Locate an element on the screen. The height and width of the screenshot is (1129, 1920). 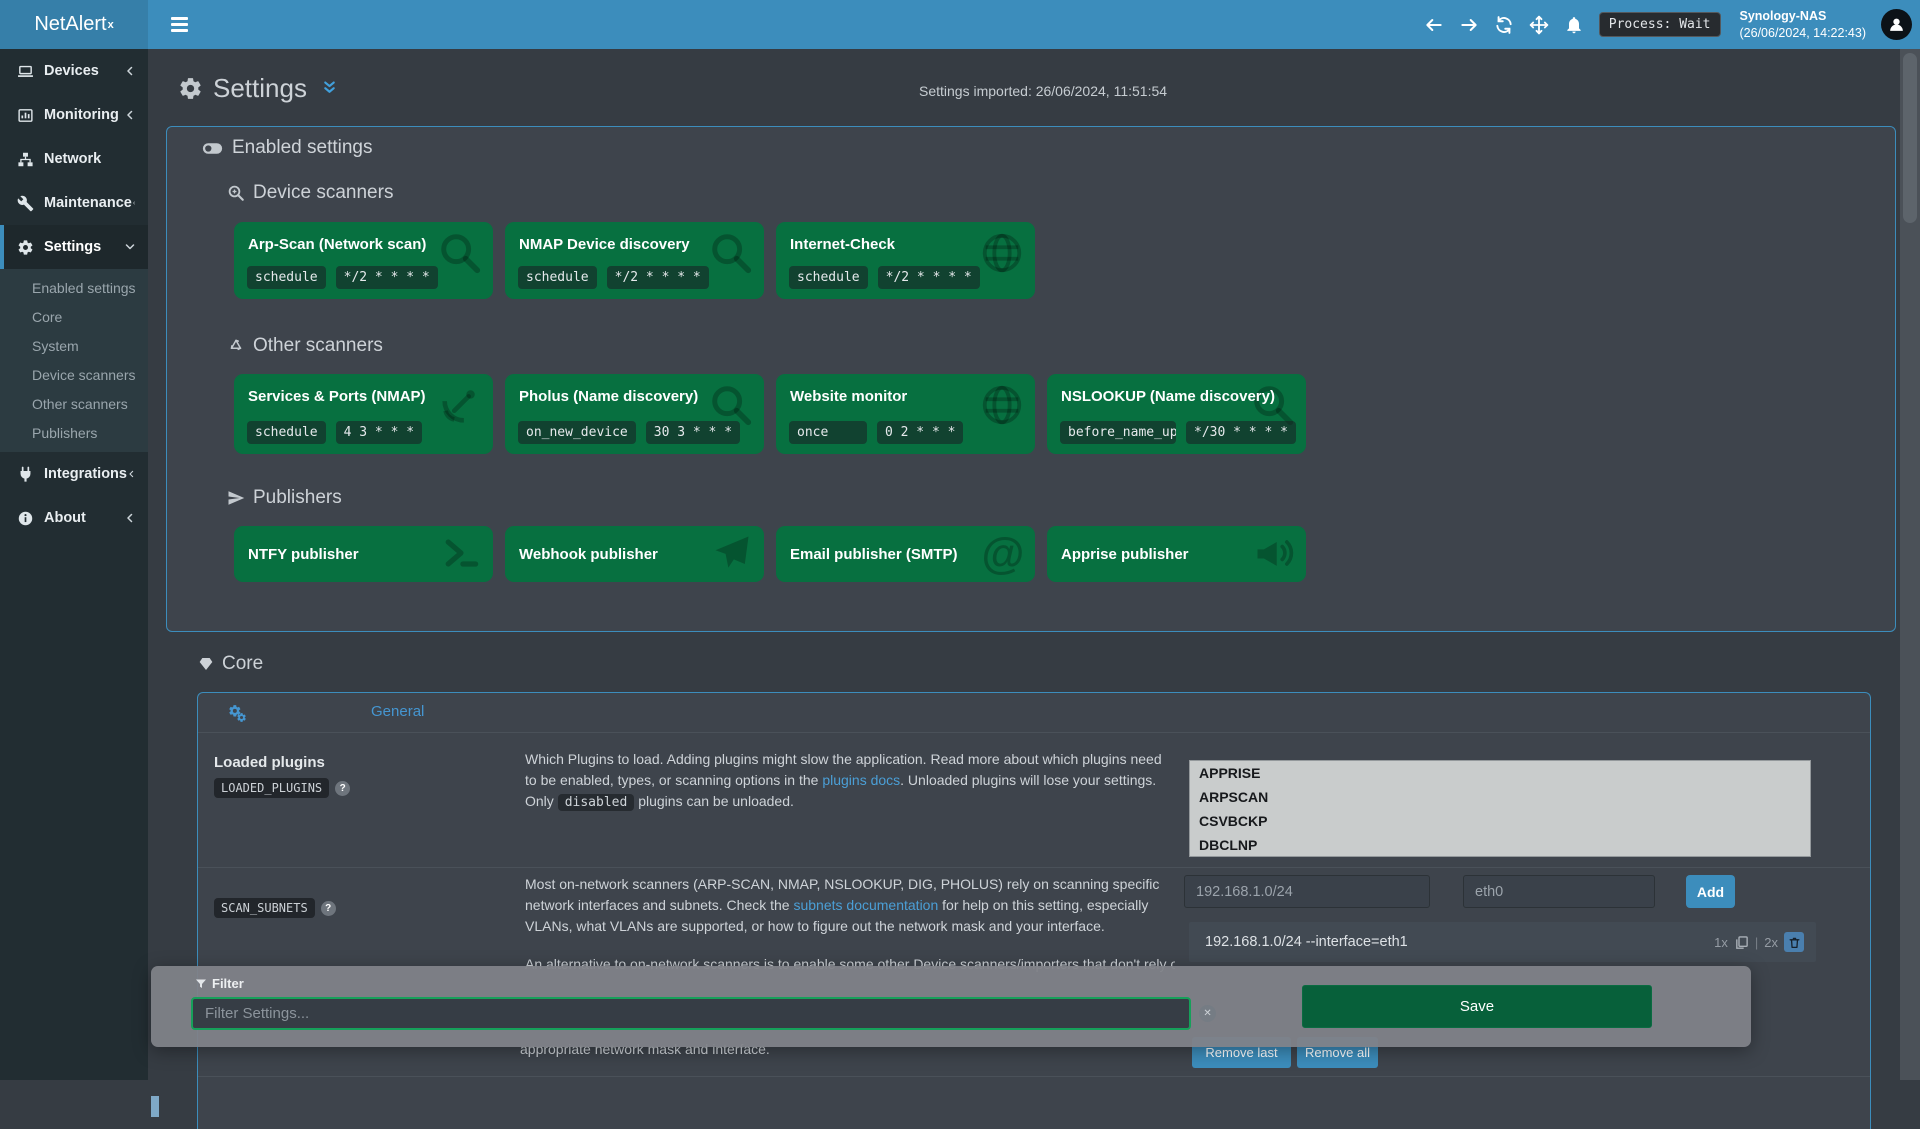
sidebar-item-monitoring: Monitoring is located at coordinates (74, 115).